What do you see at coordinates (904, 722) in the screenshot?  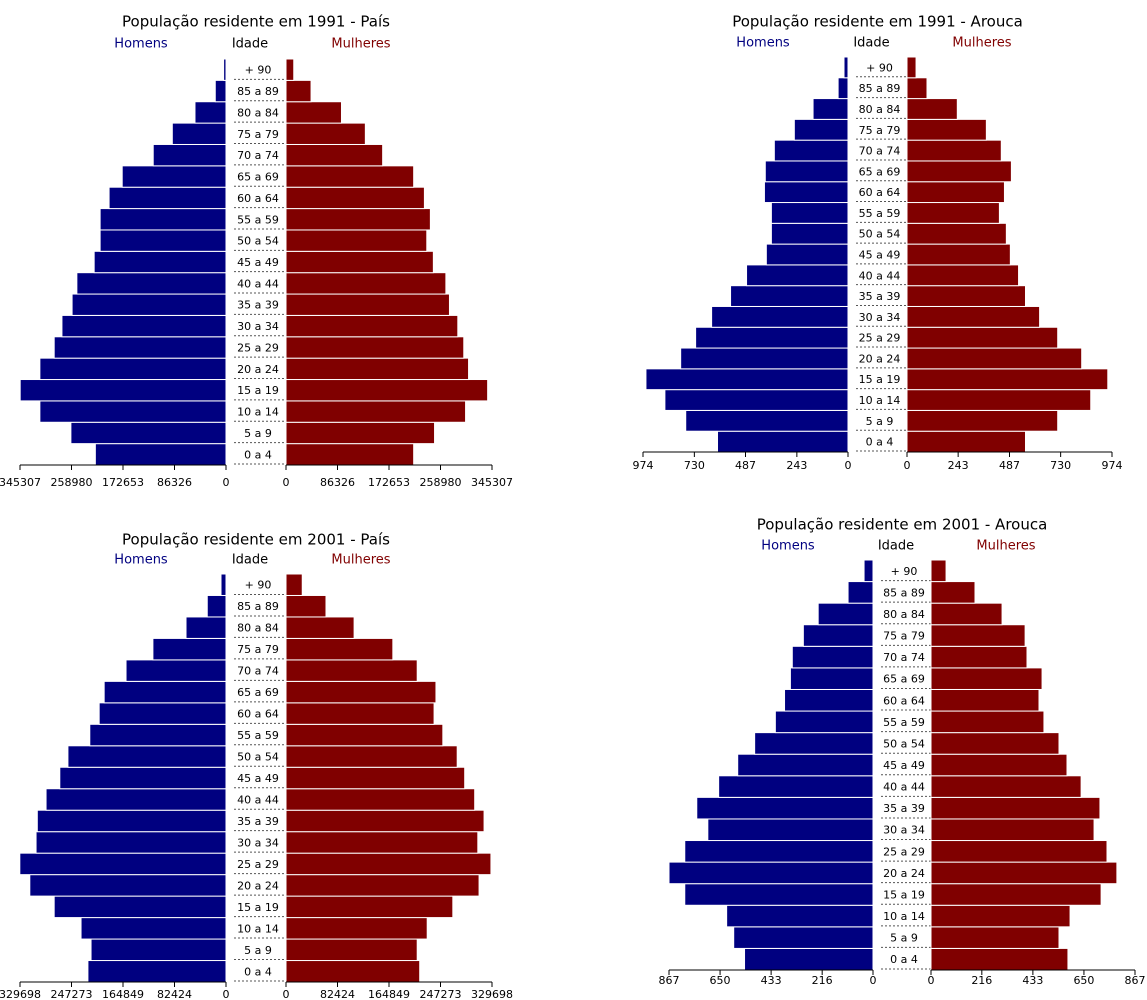 I see `age-label: 55 a 59` at bounding box center [904, 722].